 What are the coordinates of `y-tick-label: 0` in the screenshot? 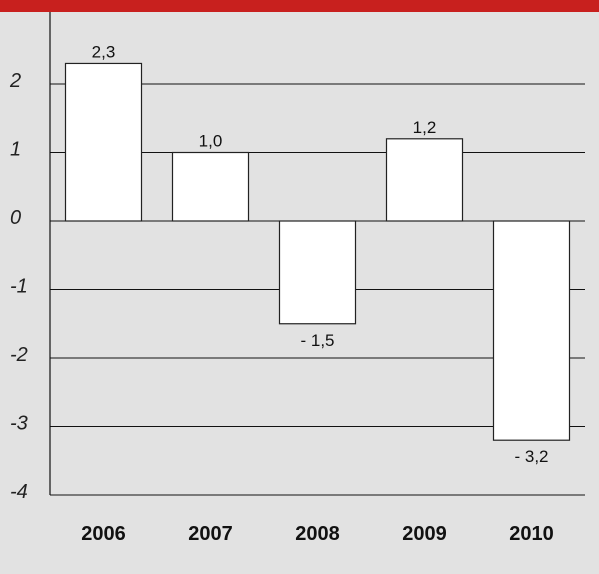 It's located at (15, 218).